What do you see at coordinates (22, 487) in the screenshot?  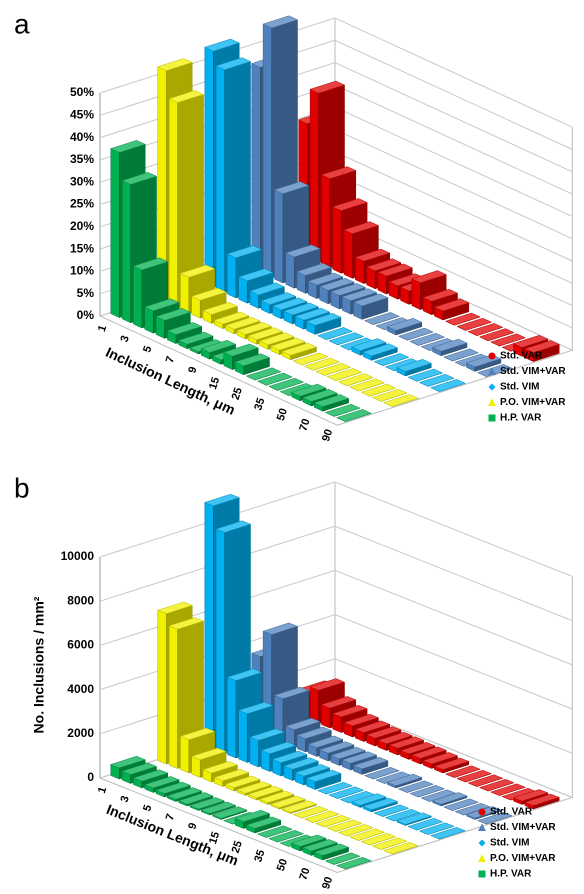 I see `panel-label: b` at bounding box center [22, 487].